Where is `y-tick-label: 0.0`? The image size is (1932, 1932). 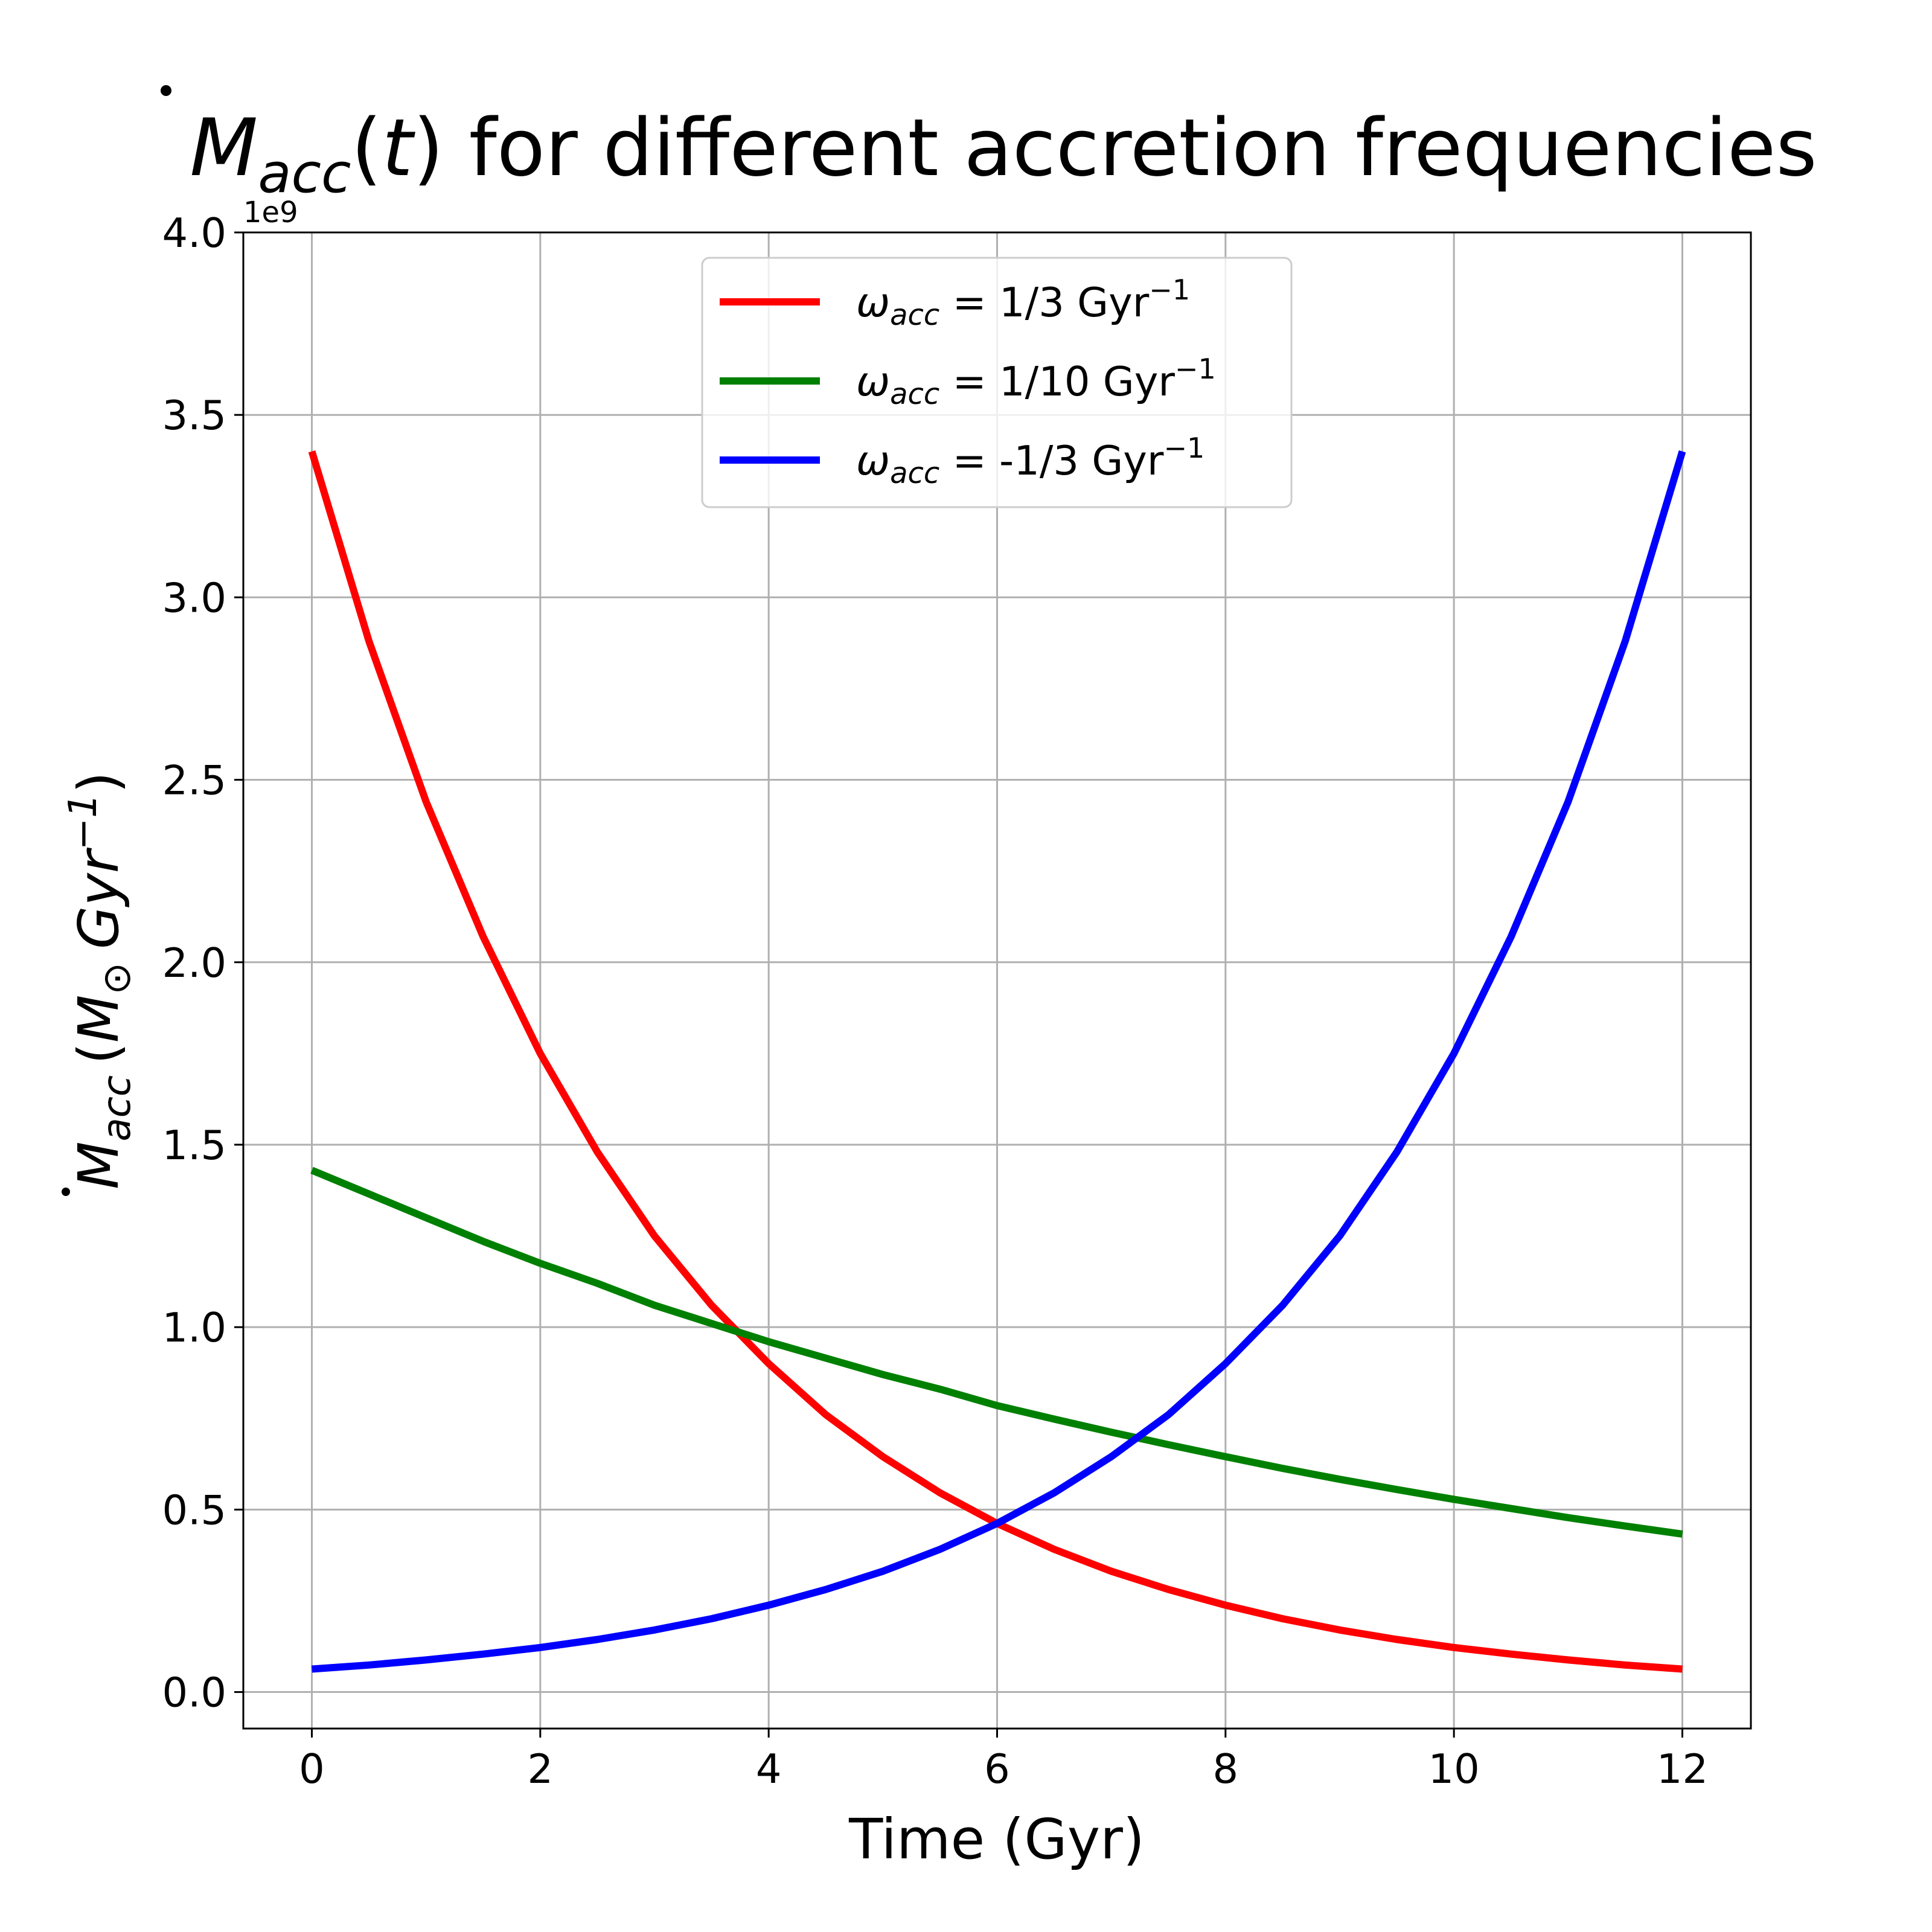 y-tick-label: 0.0 is located at coordinates (194, 1692).